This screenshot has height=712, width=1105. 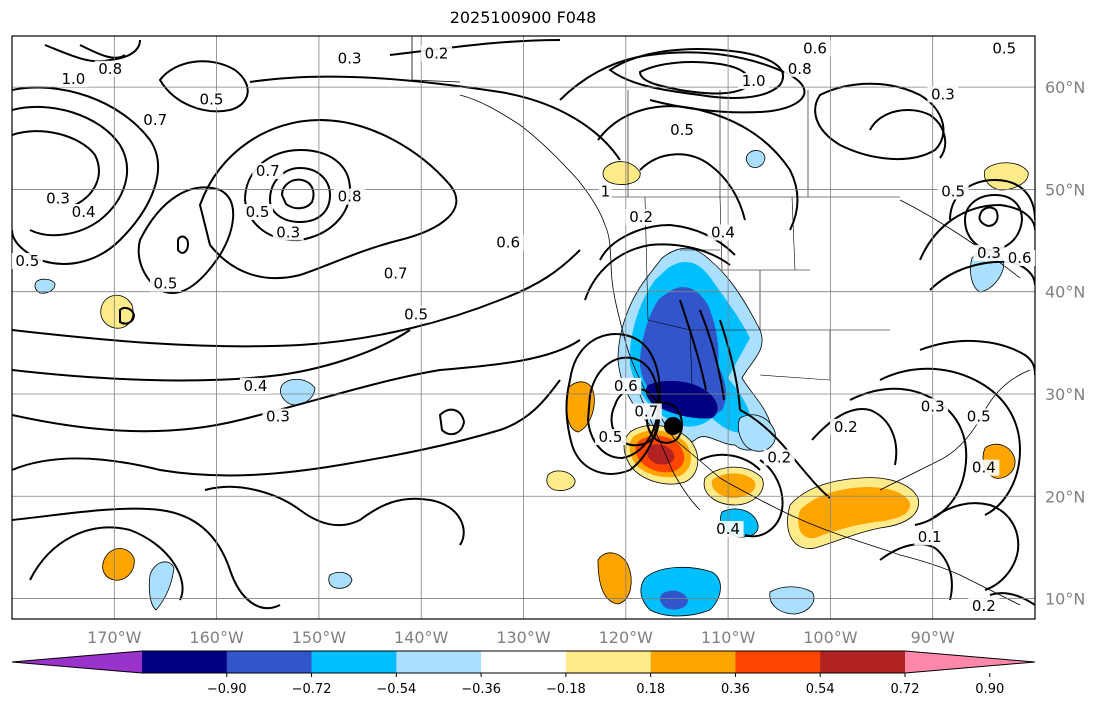 I want to click on shade-positive-canada, so click(x=621, y=173).